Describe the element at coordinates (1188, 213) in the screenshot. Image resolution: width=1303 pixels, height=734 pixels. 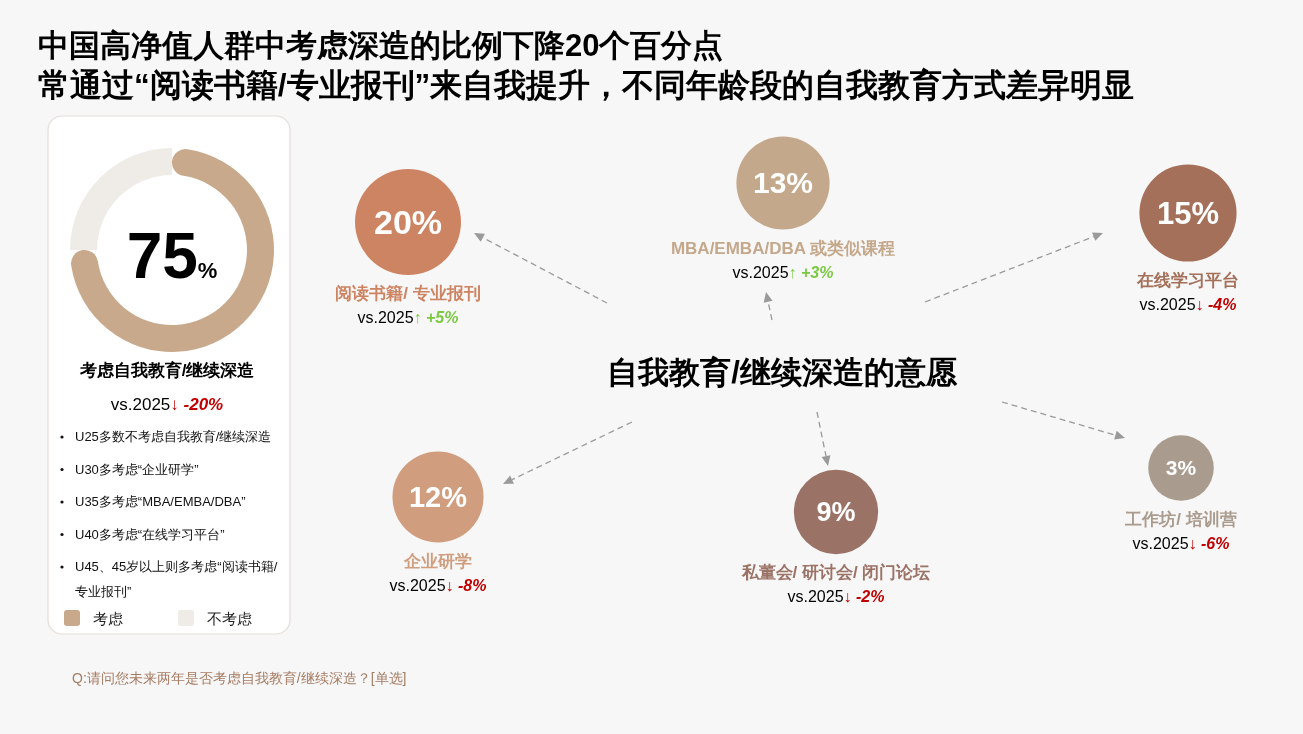
I see `data-label: 15%` at that location.